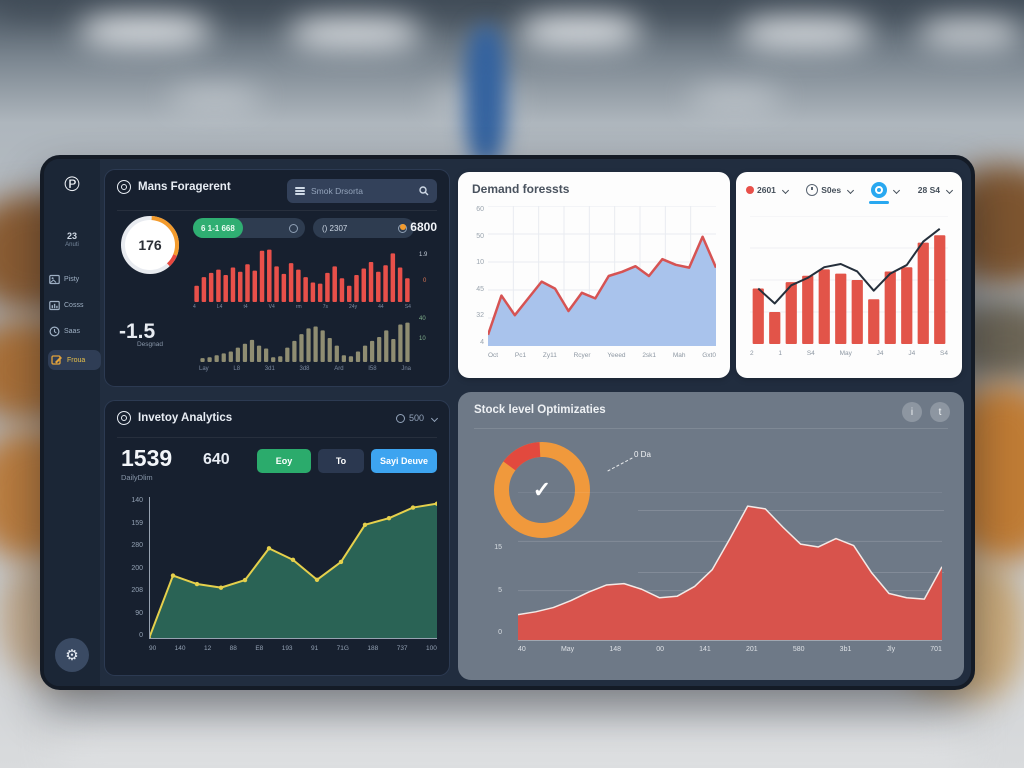 The height and width of the screenshot is (768, 1024). I want to click on x-axis-line, so click(730, 640).